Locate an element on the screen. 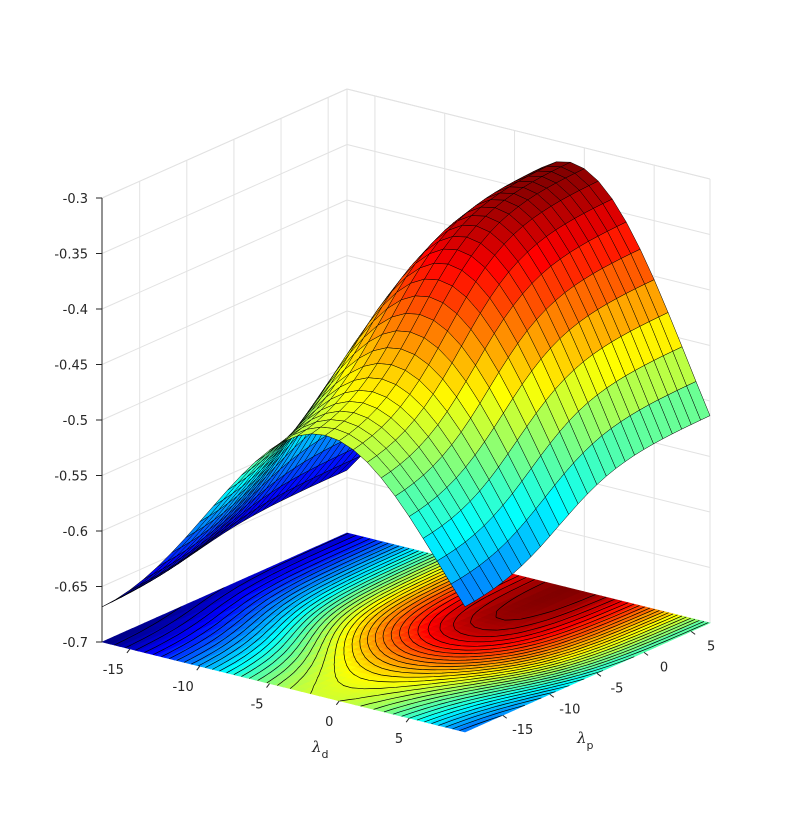 This screenshot has width=787, height=824. z-tick-label: -0.7 is located at coordinates (75, 643).